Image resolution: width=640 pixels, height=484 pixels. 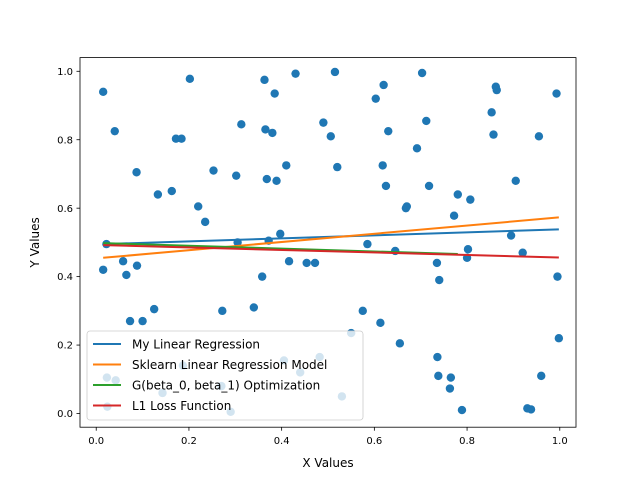 I want to click on x-tick-label: 0.6, so click(x=374, y=441).